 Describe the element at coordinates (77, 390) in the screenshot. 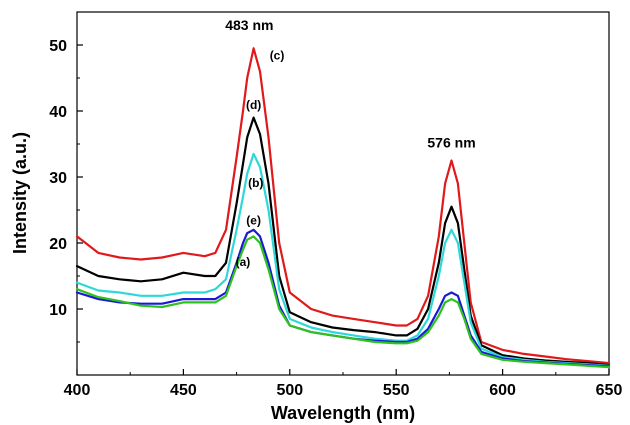

I see `x-tick-label: 400` at that location.